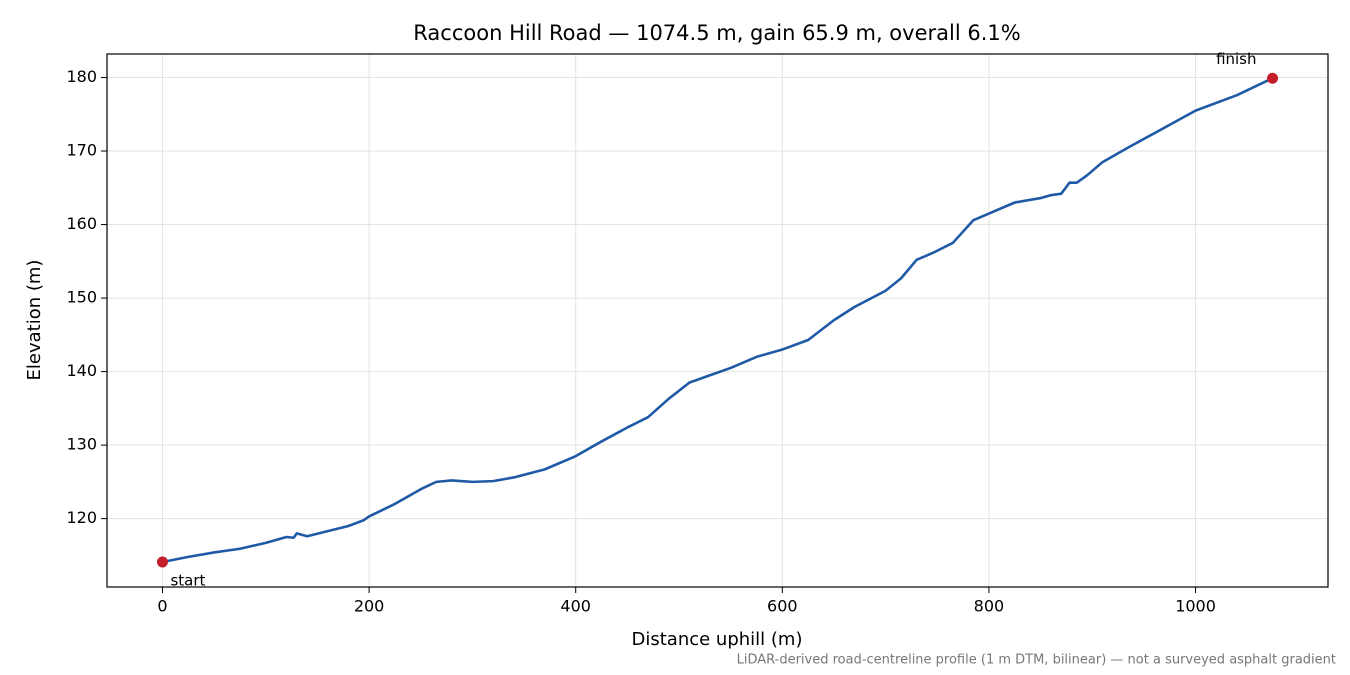 Image resolution: width=1350 pixels, height=675 pixels. What do you see at coordinates (81, 223) in the screenshot?
I see `y-tick-label: 160` at bounding box center [81, 223].